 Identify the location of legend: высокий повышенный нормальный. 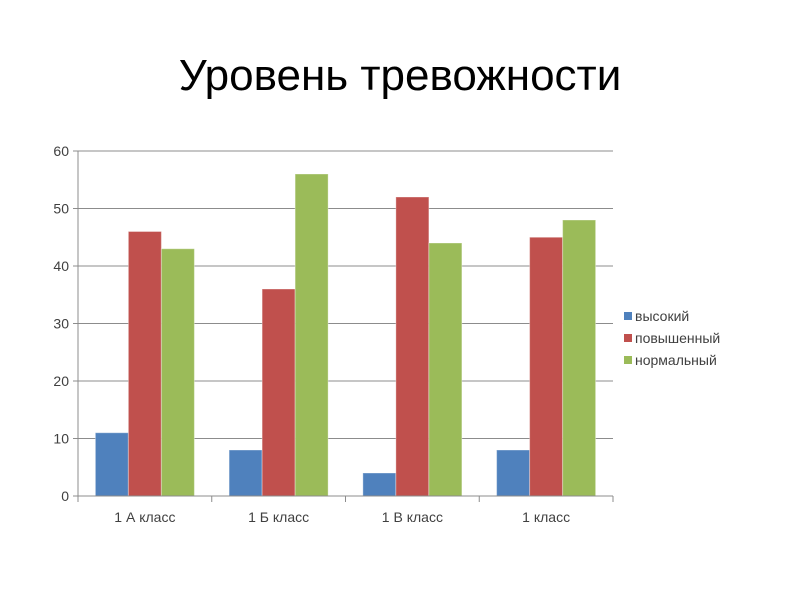
(672, 338).